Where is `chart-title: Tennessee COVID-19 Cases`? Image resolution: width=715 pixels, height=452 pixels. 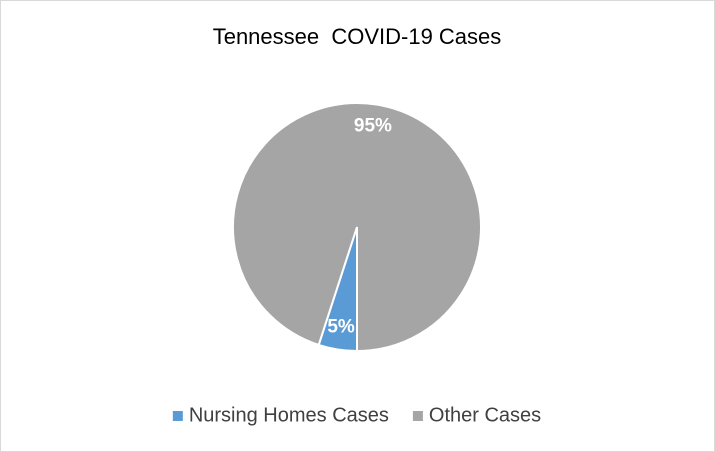
chart-title: Tennessee COVID-19 Cases is located at coordinates (357, 36).